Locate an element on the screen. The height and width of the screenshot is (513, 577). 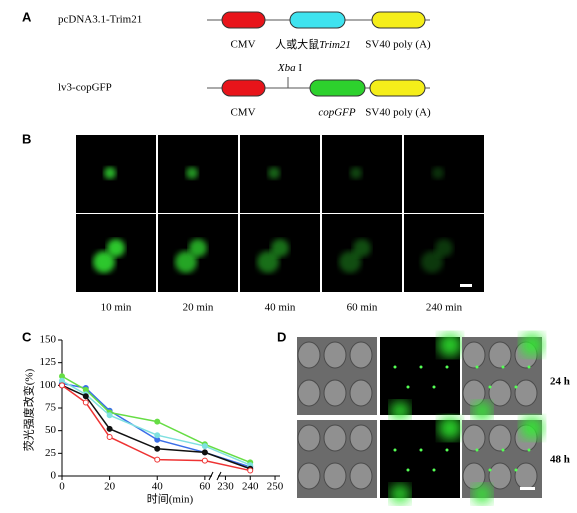
x-tick-label: 250 is located at coordinates (275, 487).